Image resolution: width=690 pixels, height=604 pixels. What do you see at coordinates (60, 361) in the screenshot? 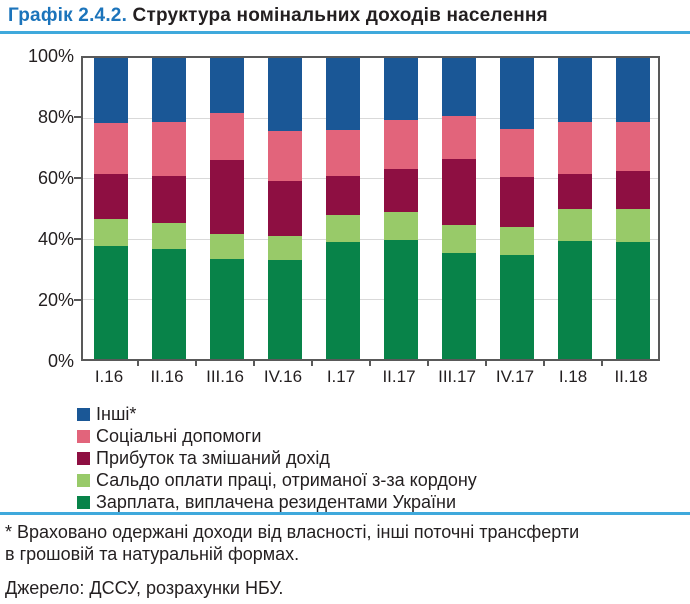
I see `y-axis-label: 0%` at bounding box center [60, 361].